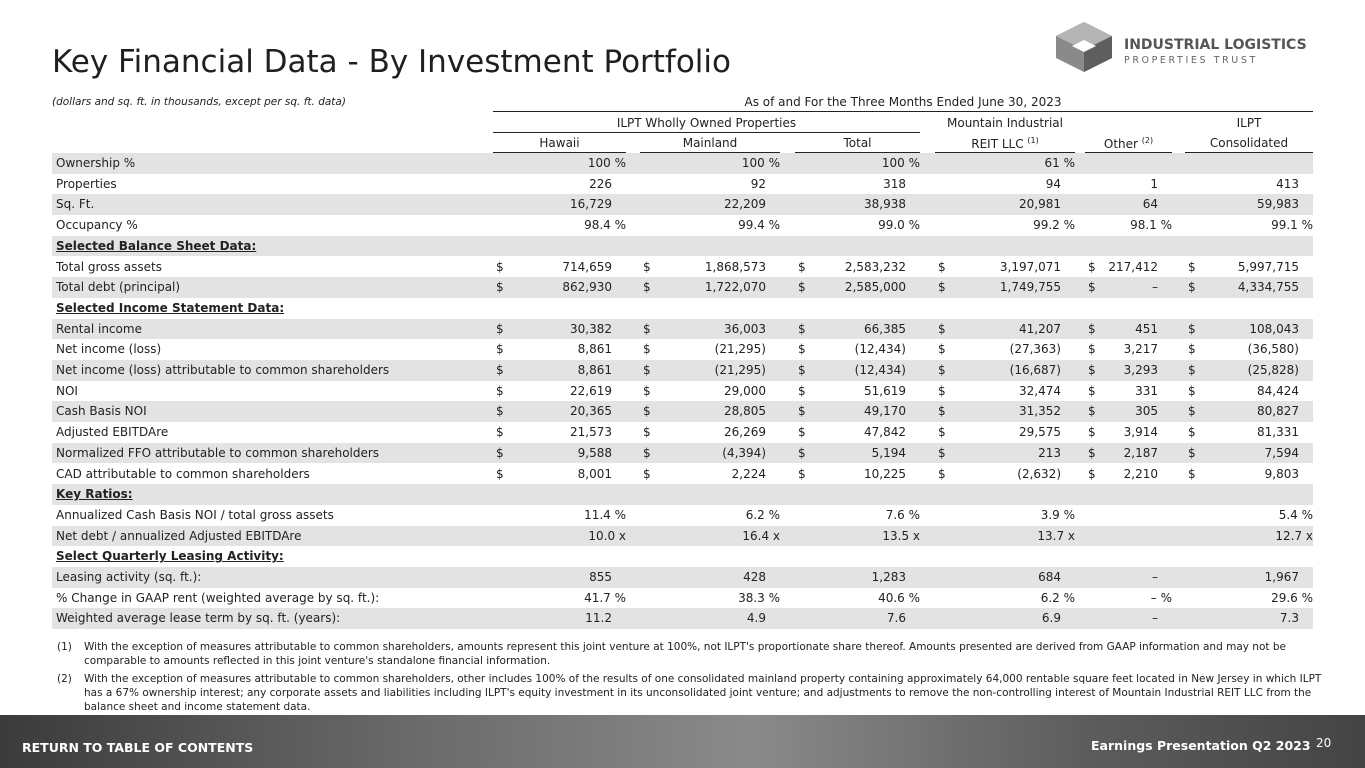  Describe the element at coordinates (1039, 473) in the screenshot. I see `cell-value: (2,632)` at that location.